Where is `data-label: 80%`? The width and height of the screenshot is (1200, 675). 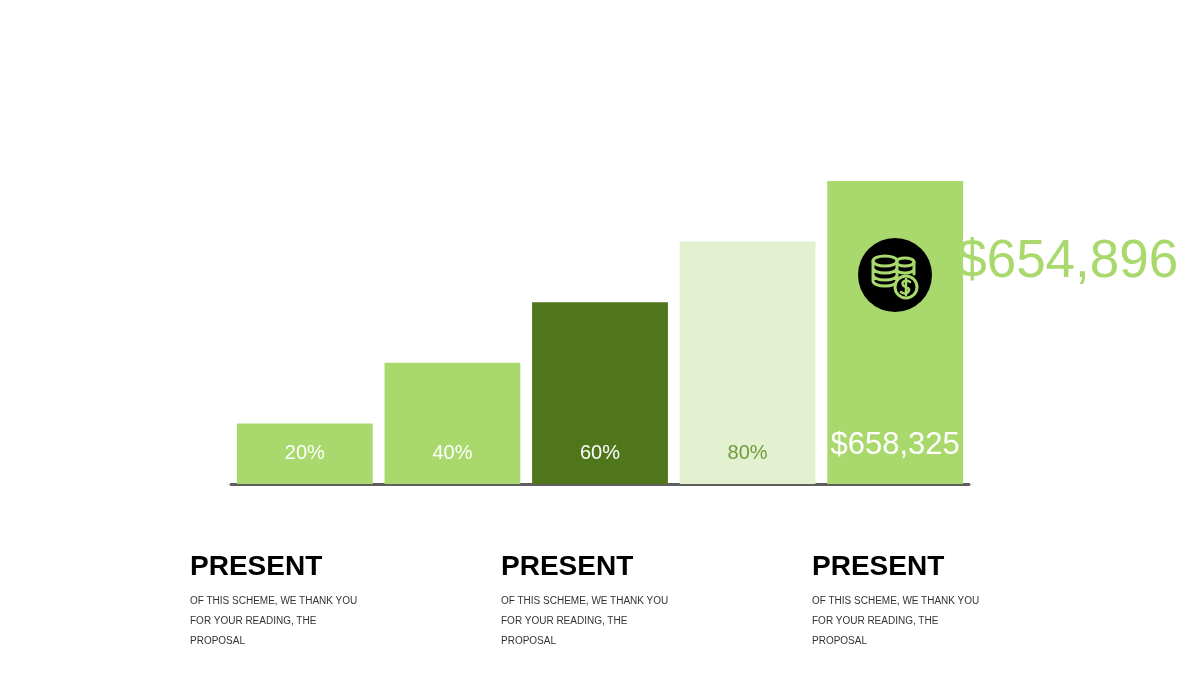 data-label: 80% is located at coordinates (747, 452).